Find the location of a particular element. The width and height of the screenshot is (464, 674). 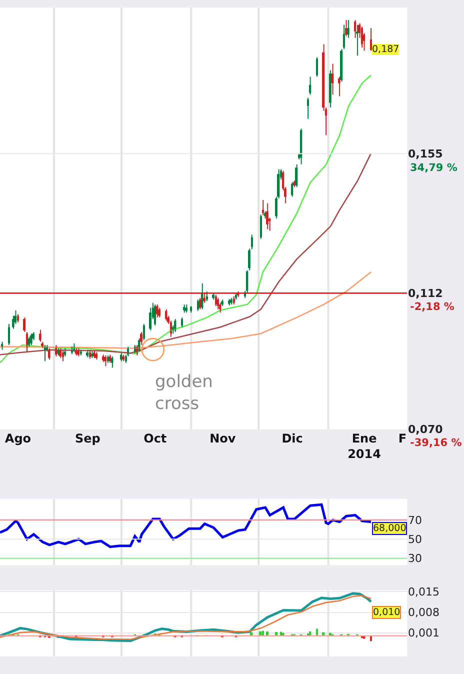

y-tick-label: 70 is located at coordinates (415, 520).